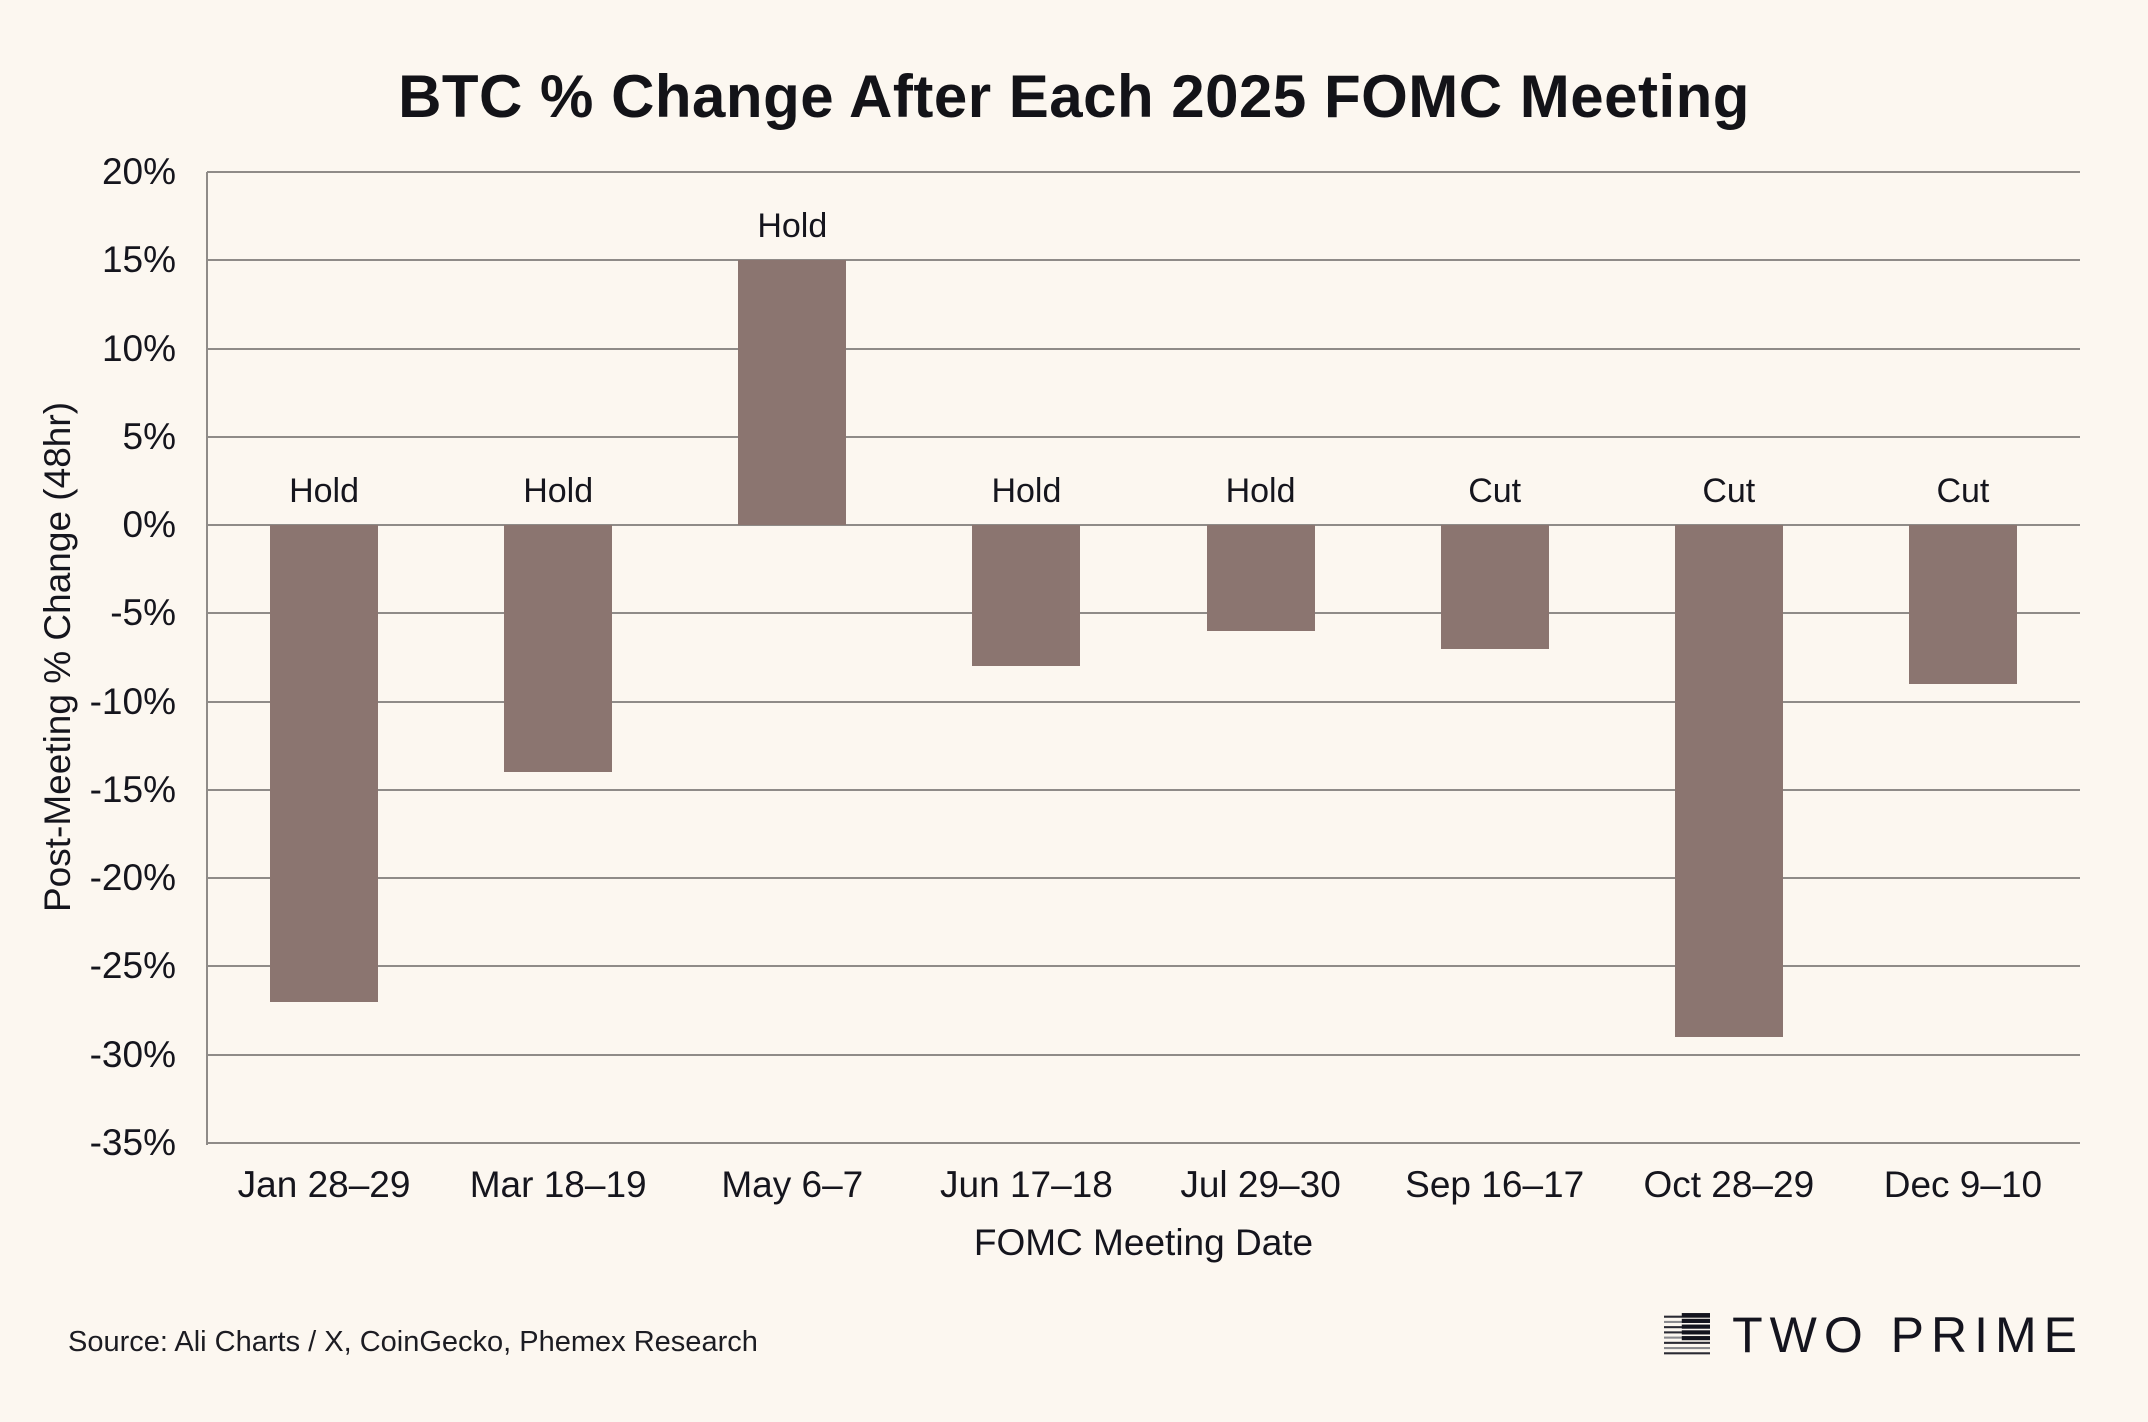 The image size is (2148, 1422). Describe the element at coordinates (1687, 1334) in the screenshot. I see `two-prime-logo-icon` at that location.